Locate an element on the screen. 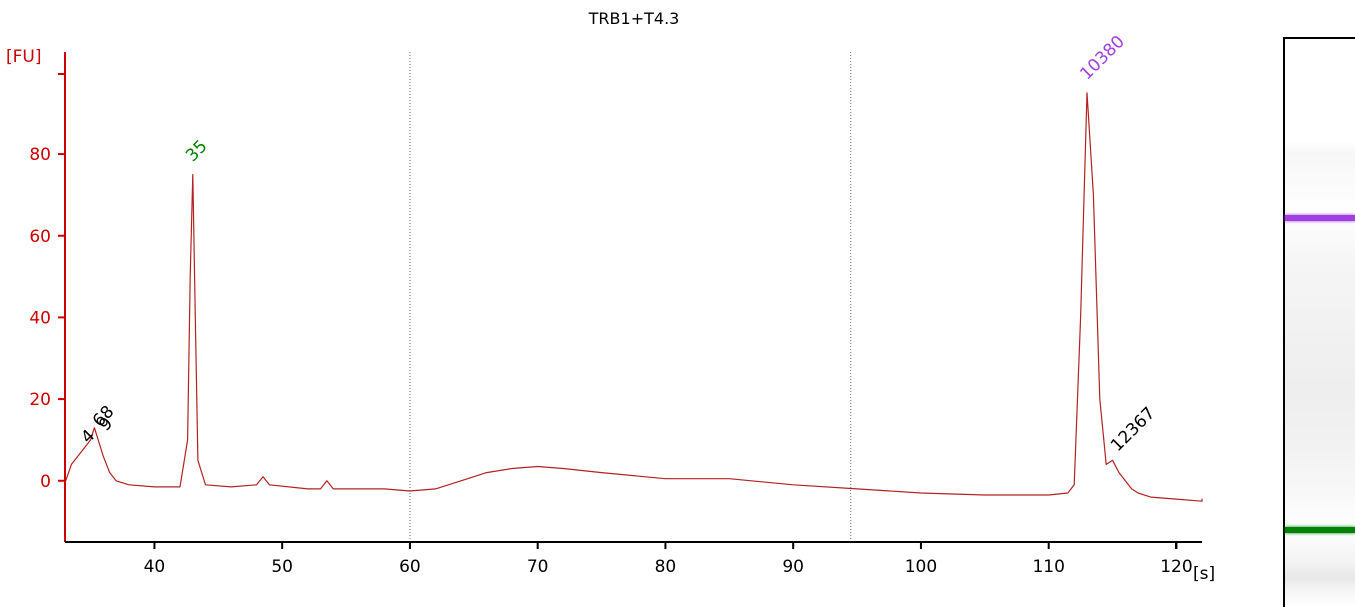 The height and width of the screenshot is (607, 1355). gel-band-upper-marker is located at coordinates (1320, 218).